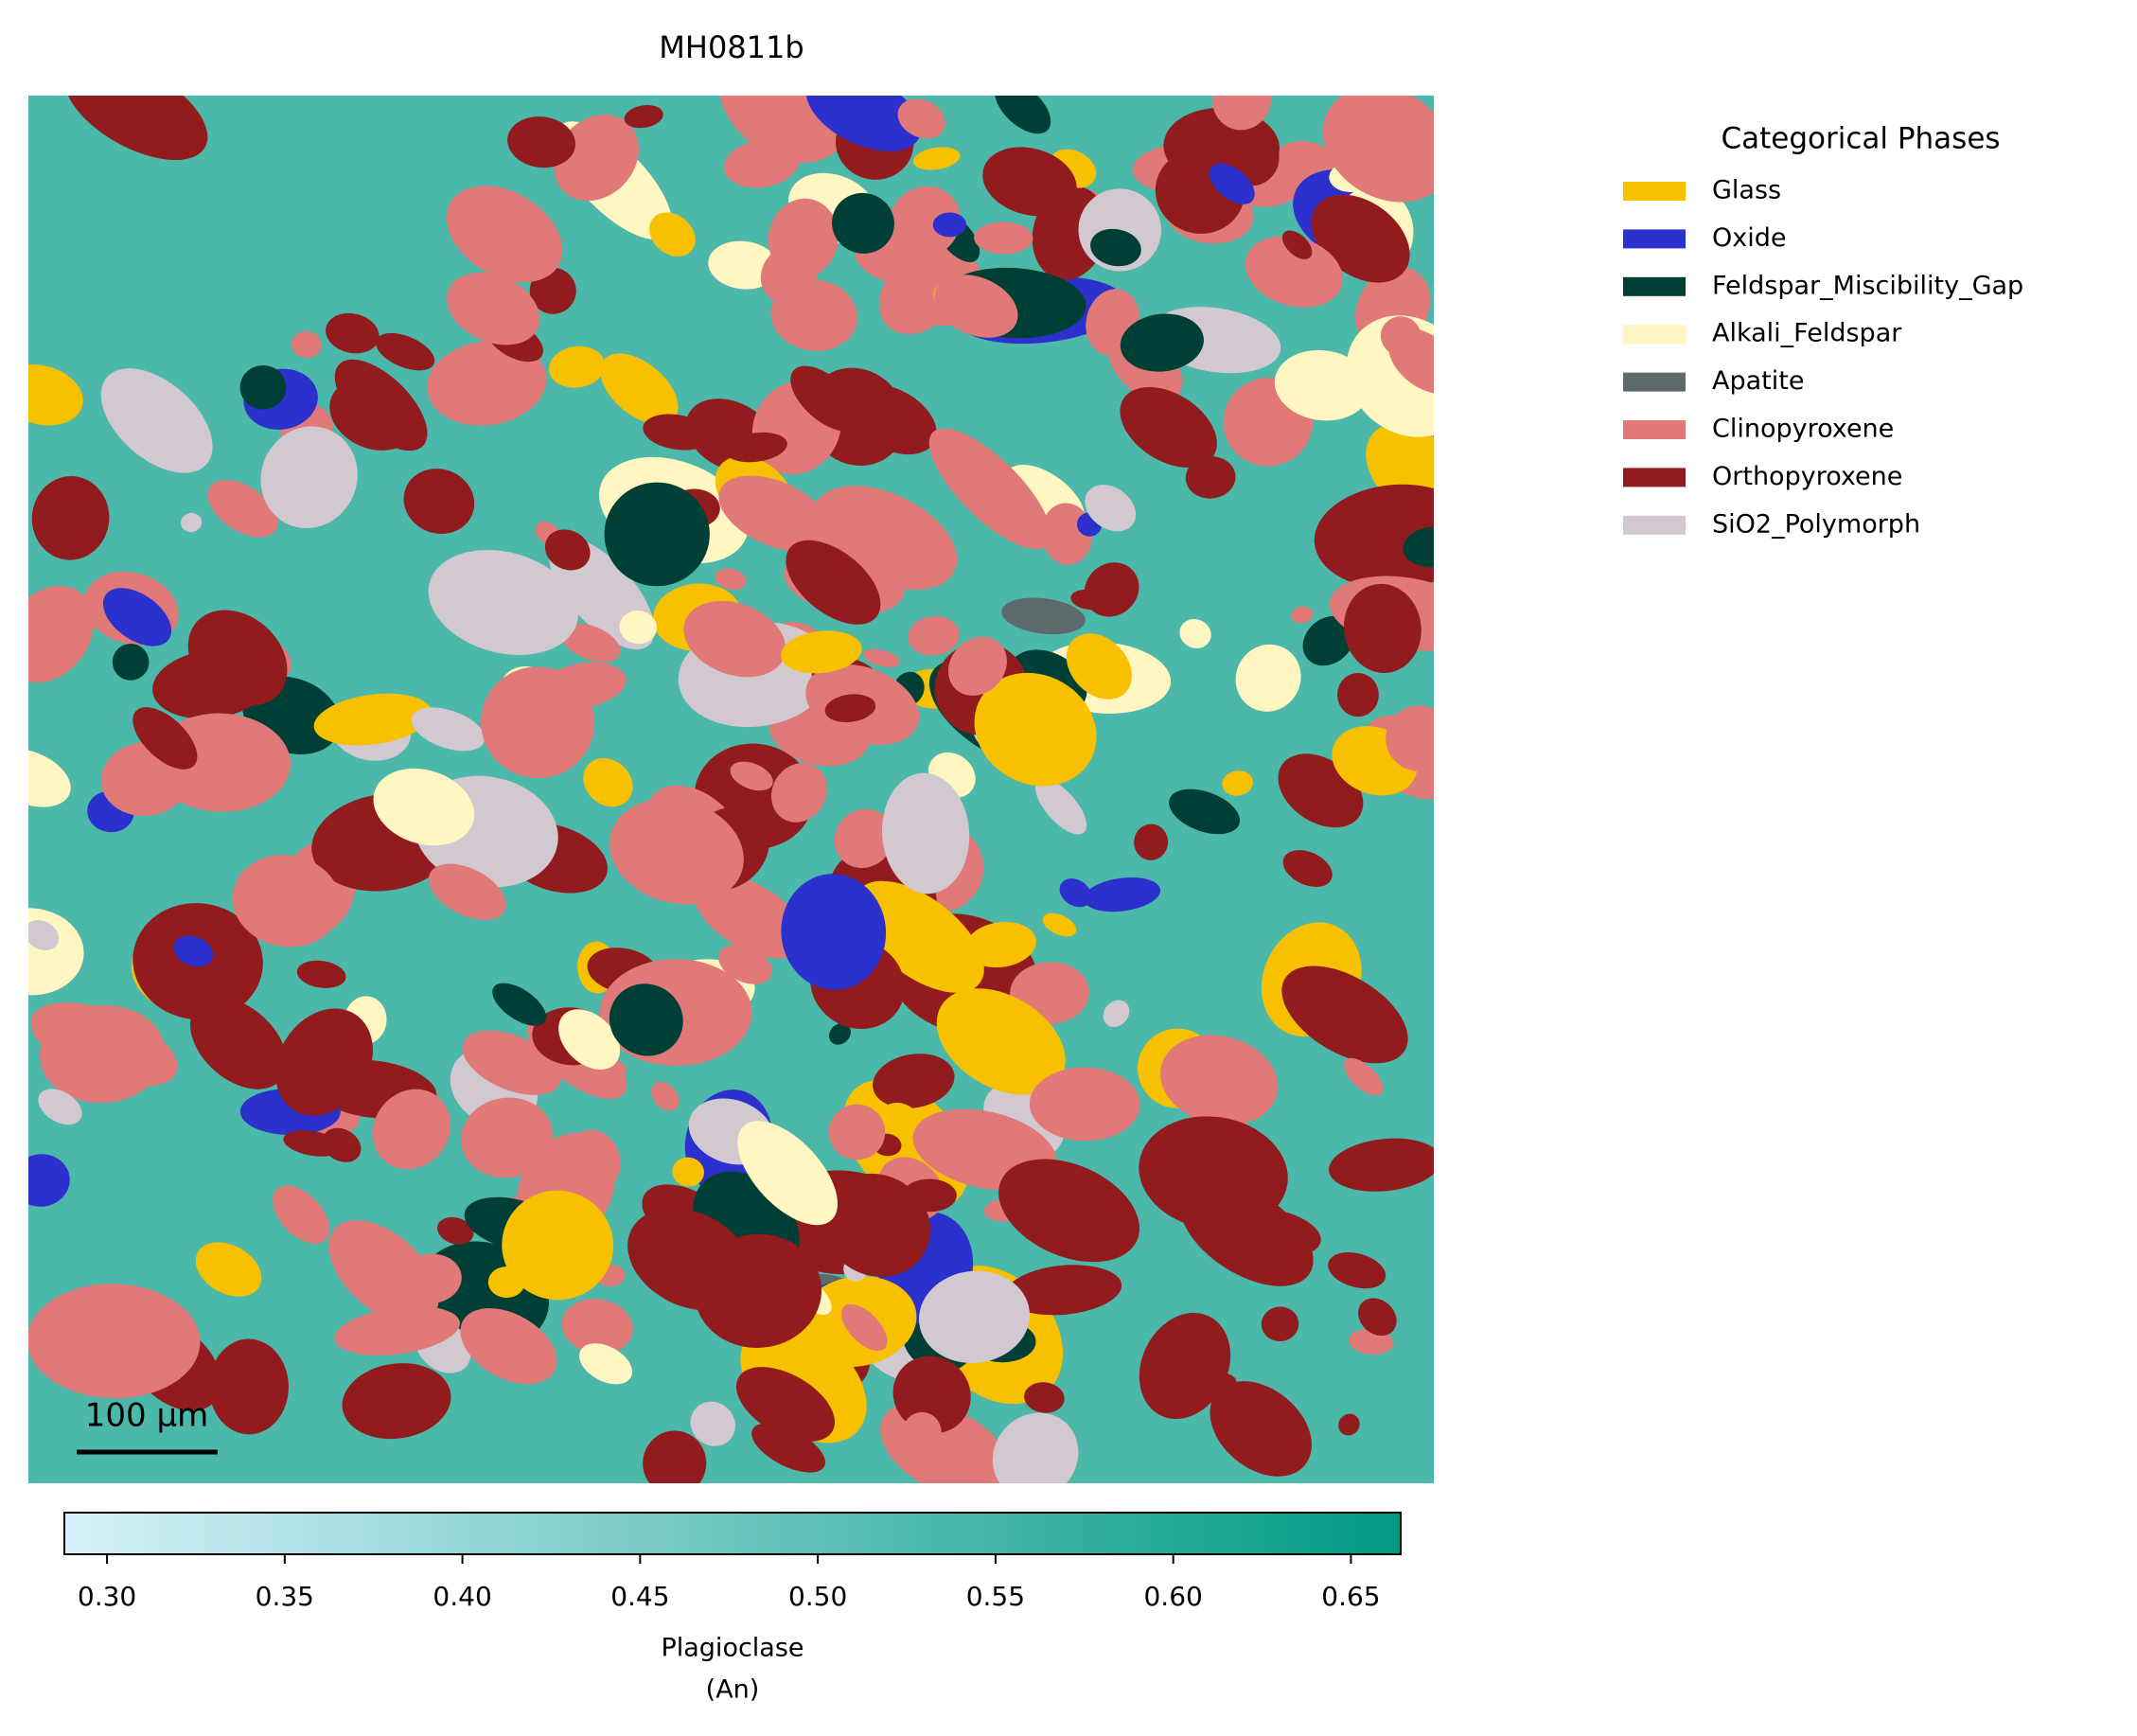  I want to click on colorbar-tick-label: 0.65, so click(1350, 1596).